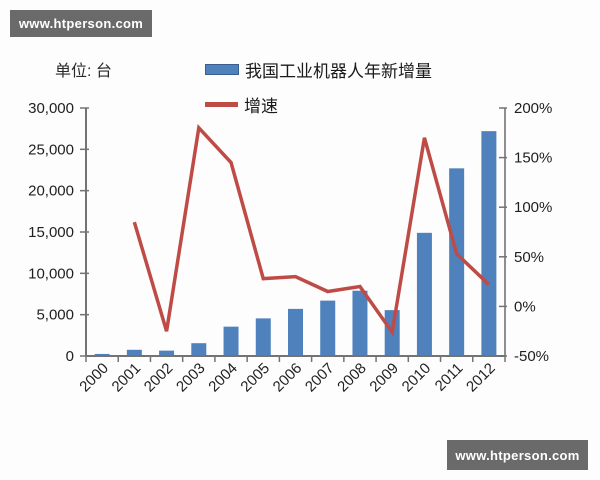 This screenshot has height=480, width=600. I want to click on x-tick-label: 2007, so click(320, 378).